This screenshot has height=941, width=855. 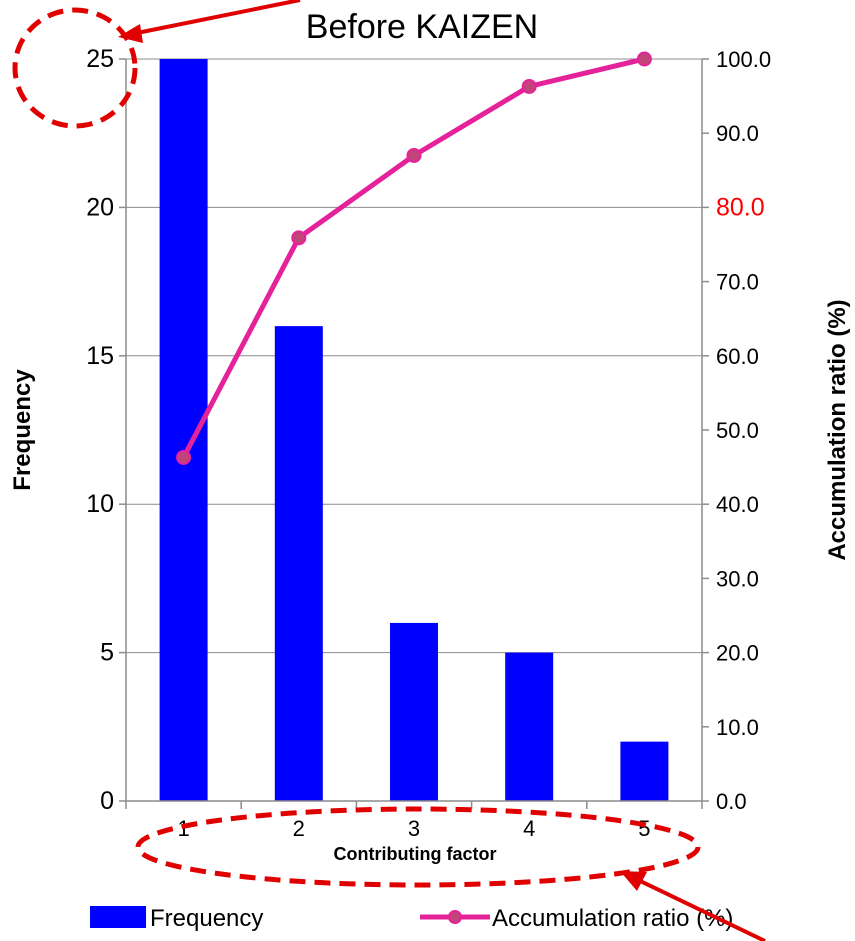 I want to click on y2-tick-label: 70.0, so click(x=737, y=282).